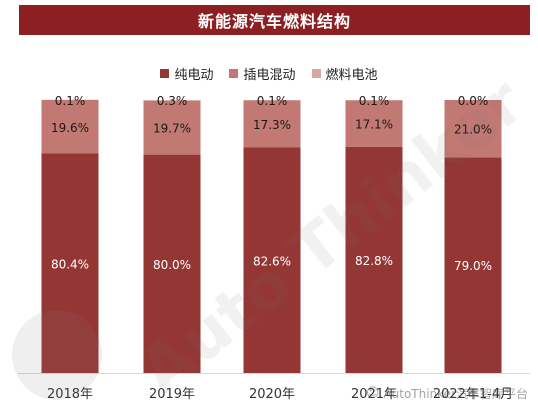 Image resolution: width=538 pixels, height=410 pixels. I want to click on footer-text: AutoThinker汽车智库平台, so click(455, 394).